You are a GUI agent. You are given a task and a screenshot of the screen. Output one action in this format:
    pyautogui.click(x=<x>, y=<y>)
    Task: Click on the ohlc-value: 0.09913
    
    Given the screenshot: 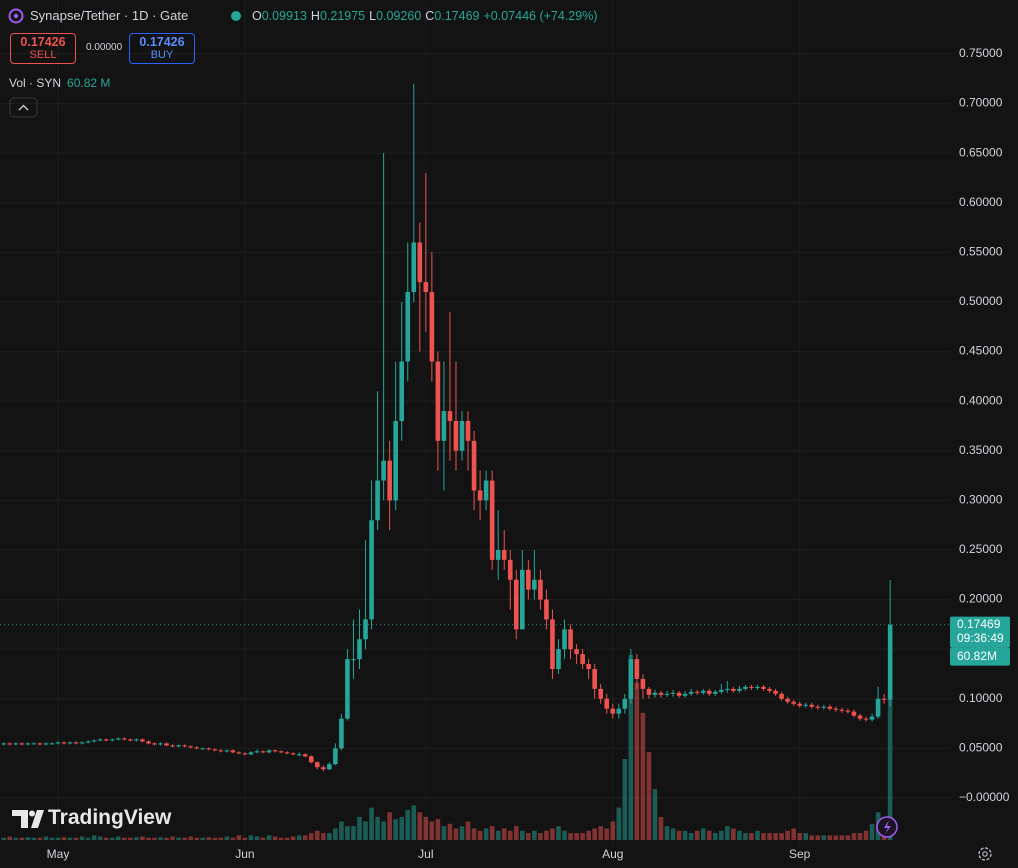 What is the action you would take?
    pyautogui.click(x=284, y=16)
    